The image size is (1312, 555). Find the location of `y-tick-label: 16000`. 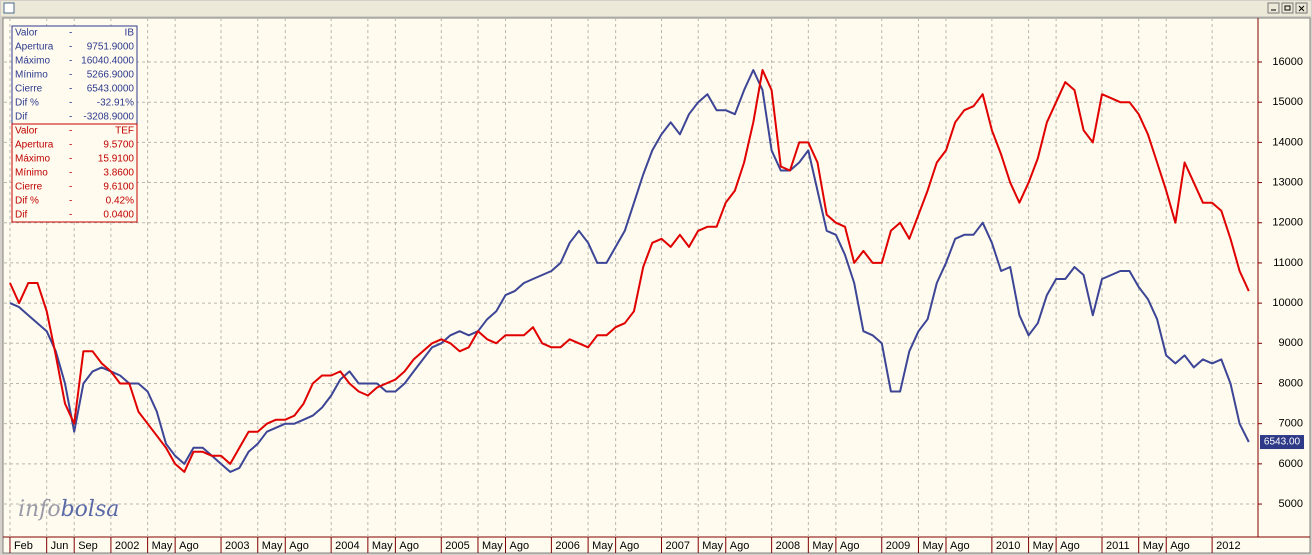

y-tick-label: 16000 is located at coordinates (1287, 62).